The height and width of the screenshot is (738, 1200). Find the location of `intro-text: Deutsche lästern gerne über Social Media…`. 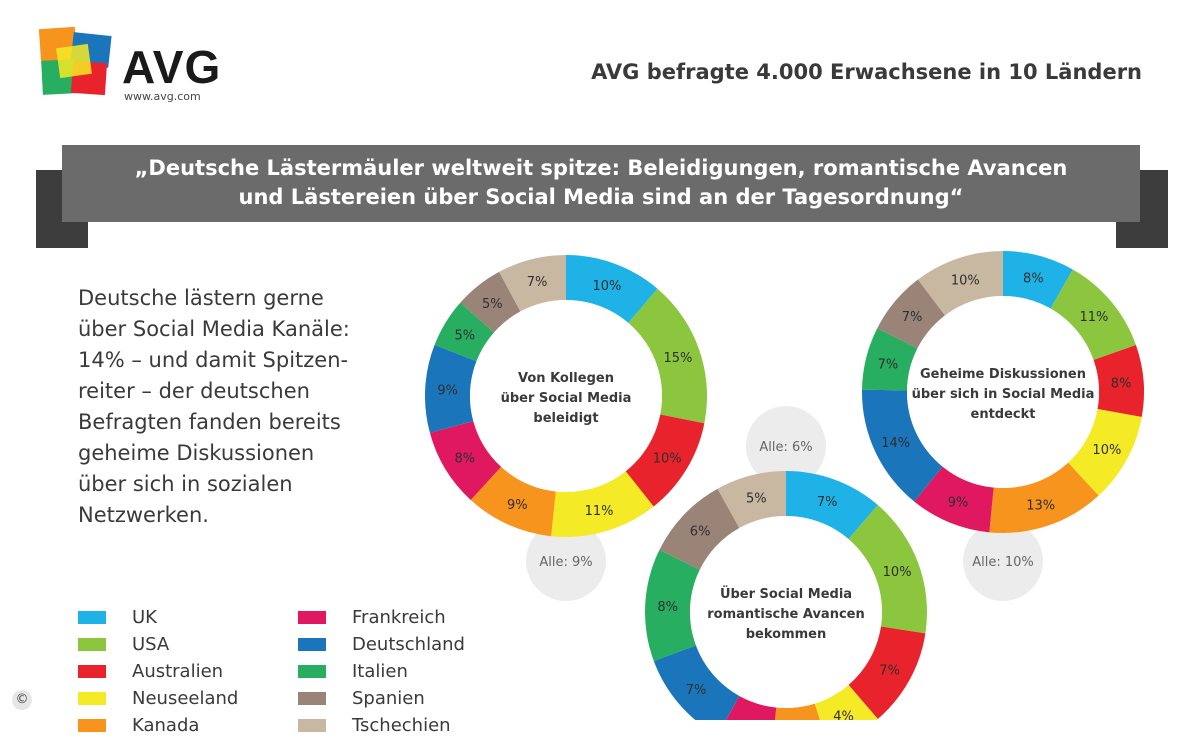

intro-text: Deutsche lästern gerne über Social Media… is located at coordinates (233, 407).